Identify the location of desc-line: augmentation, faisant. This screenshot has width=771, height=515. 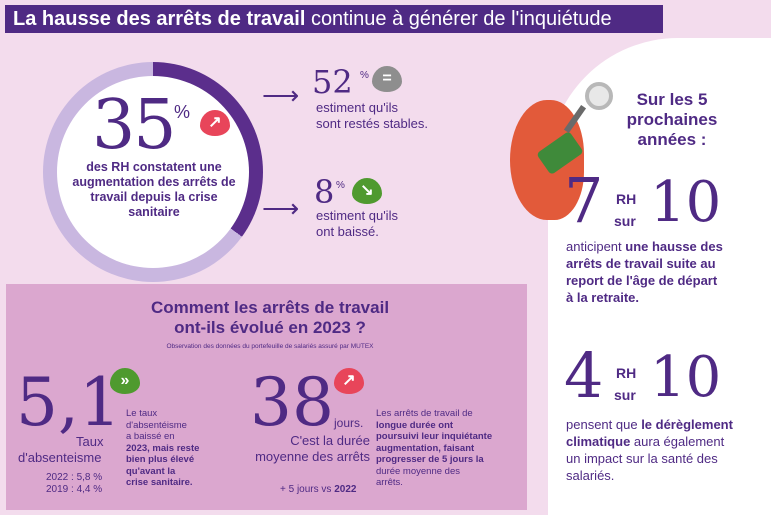
(425, 448).